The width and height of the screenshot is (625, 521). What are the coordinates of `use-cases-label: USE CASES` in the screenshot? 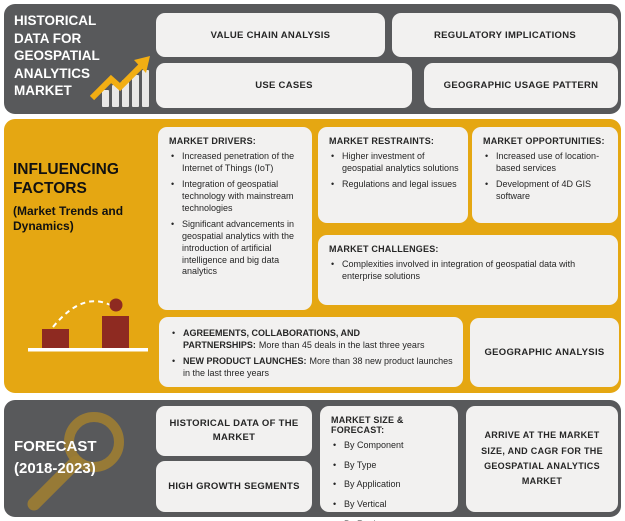 It's located at (284, 85).